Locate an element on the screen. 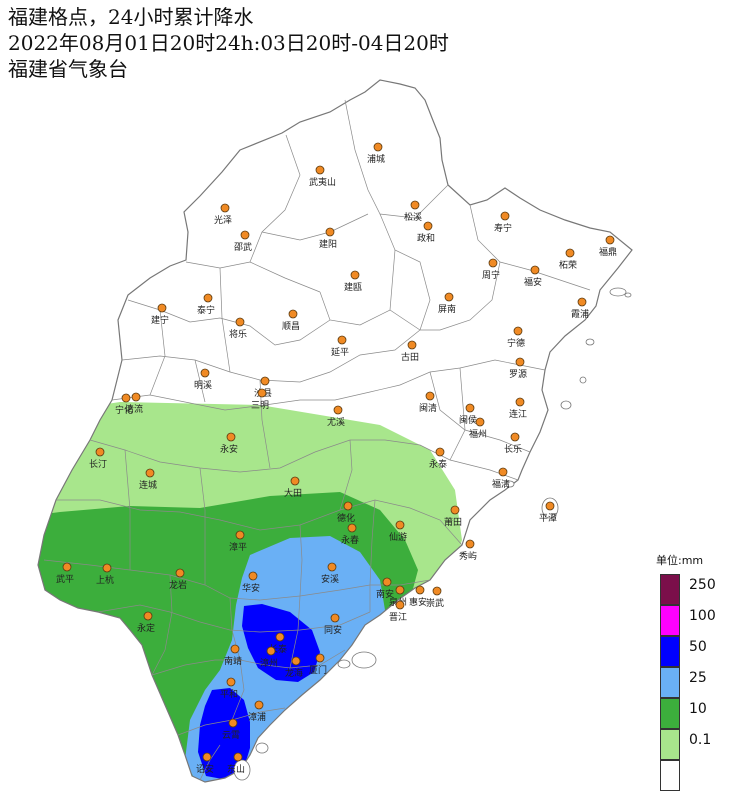 The width and height of the screenshot is (750, 800). city-label: 周宁 is located at coordinates (491, 275).